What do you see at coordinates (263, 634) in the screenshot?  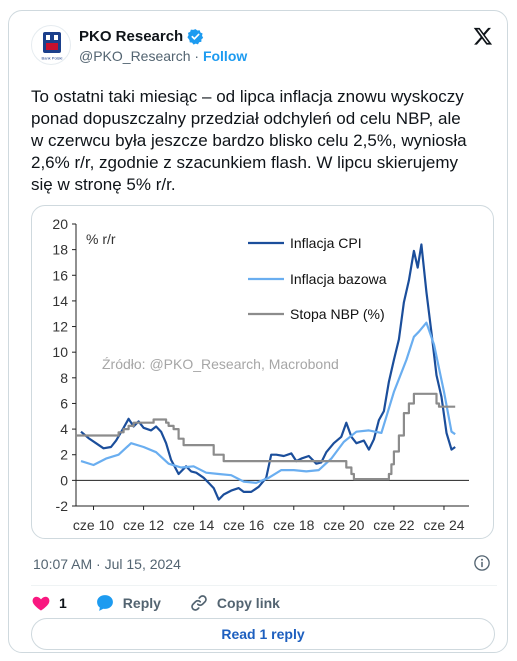 I see `read-replies-button: Read 1 reply` at bounding box center [263, 634].